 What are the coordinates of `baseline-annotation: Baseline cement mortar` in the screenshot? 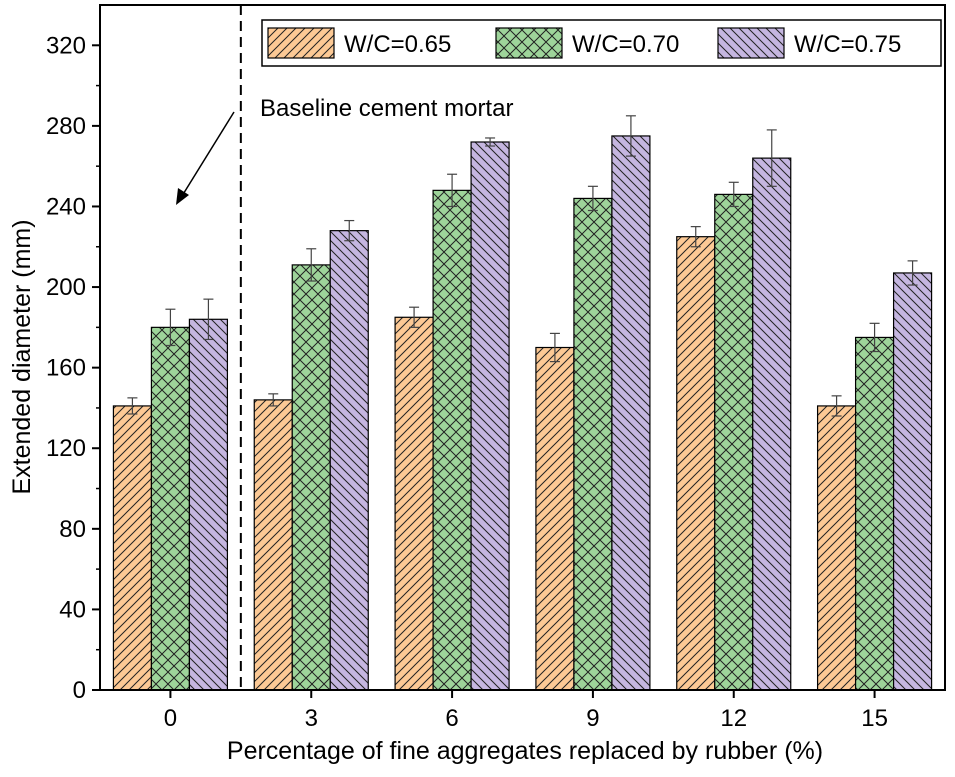 It's located at (344, 150).